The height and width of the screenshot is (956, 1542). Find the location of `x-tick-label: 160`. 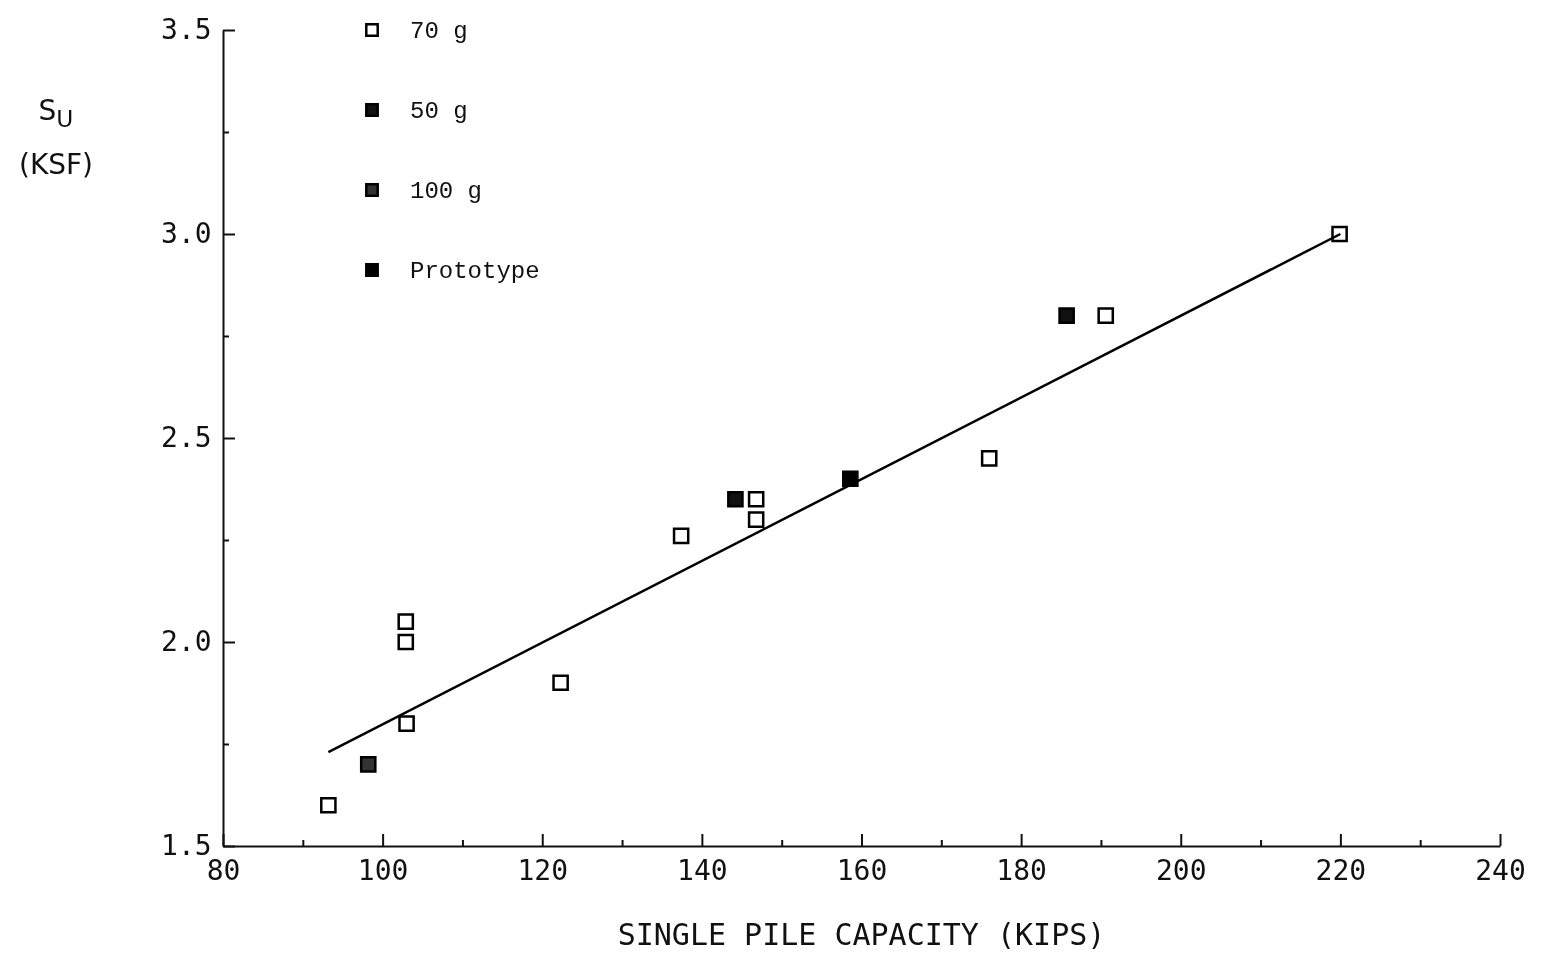

x-tick-label: 160 is located at coordinates (862, 870).